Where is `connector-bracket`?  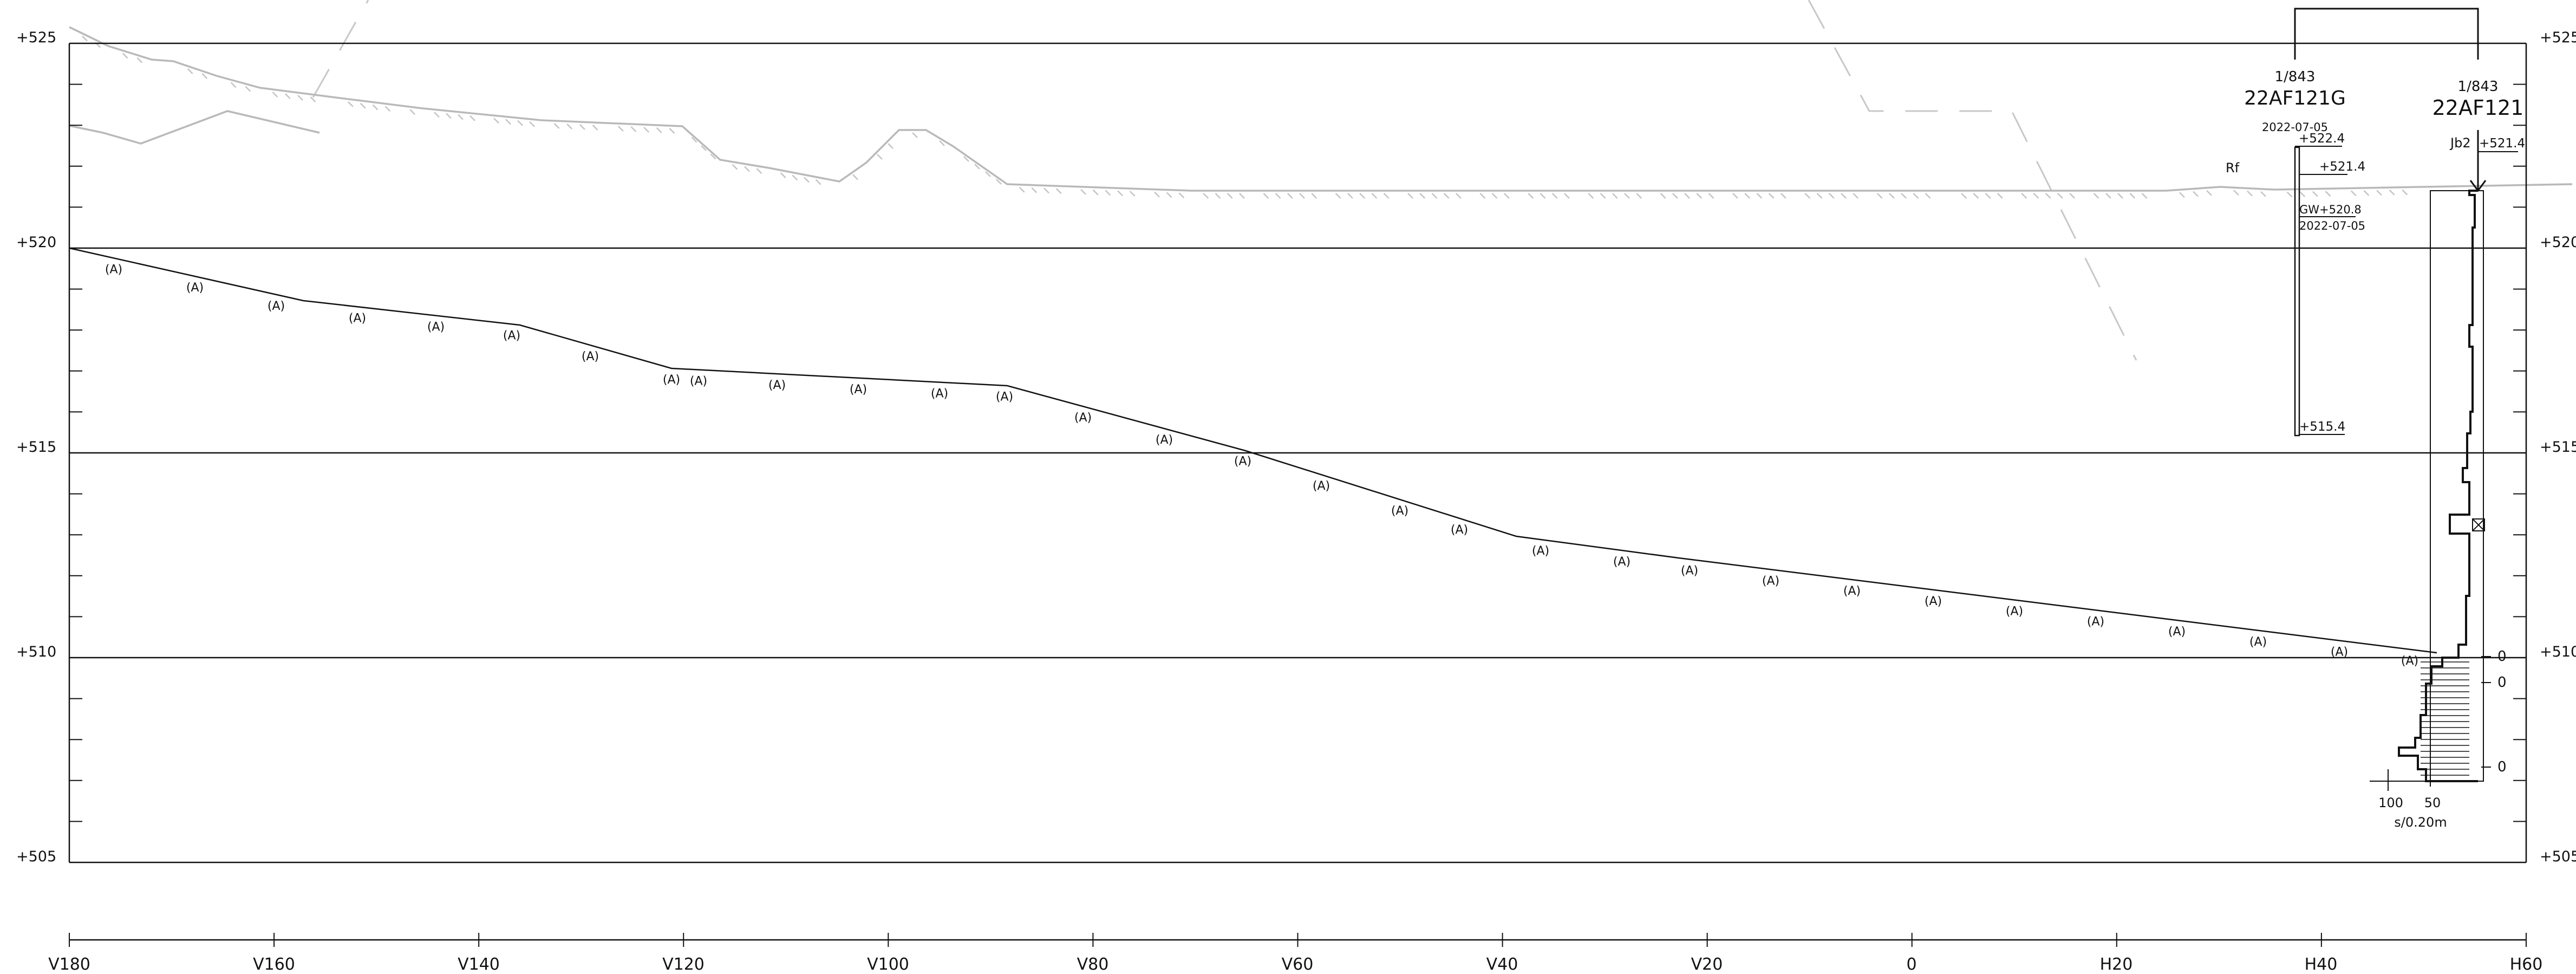
connector-bracket is located at coordinates (2386, 34).